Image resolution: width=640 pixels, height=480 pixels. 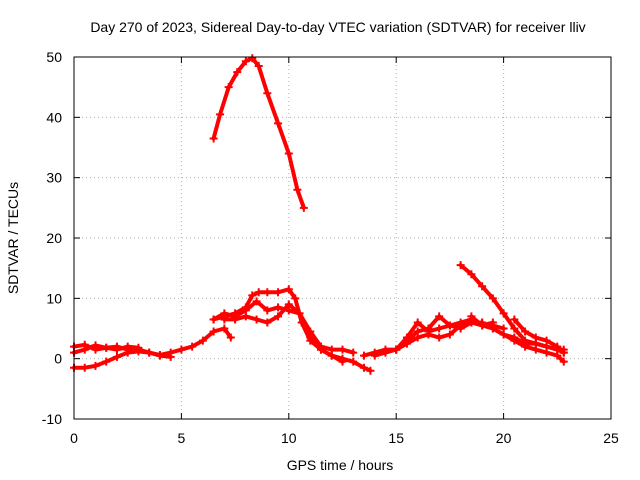 I want to click on y-tick-label: 30, so click(x=54, y=178).